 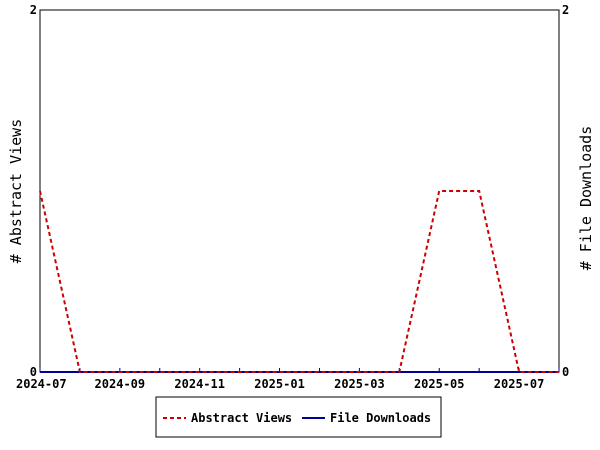 I want to click on y-axis-label-right: # File Downloads, so click(x=586, y=198).